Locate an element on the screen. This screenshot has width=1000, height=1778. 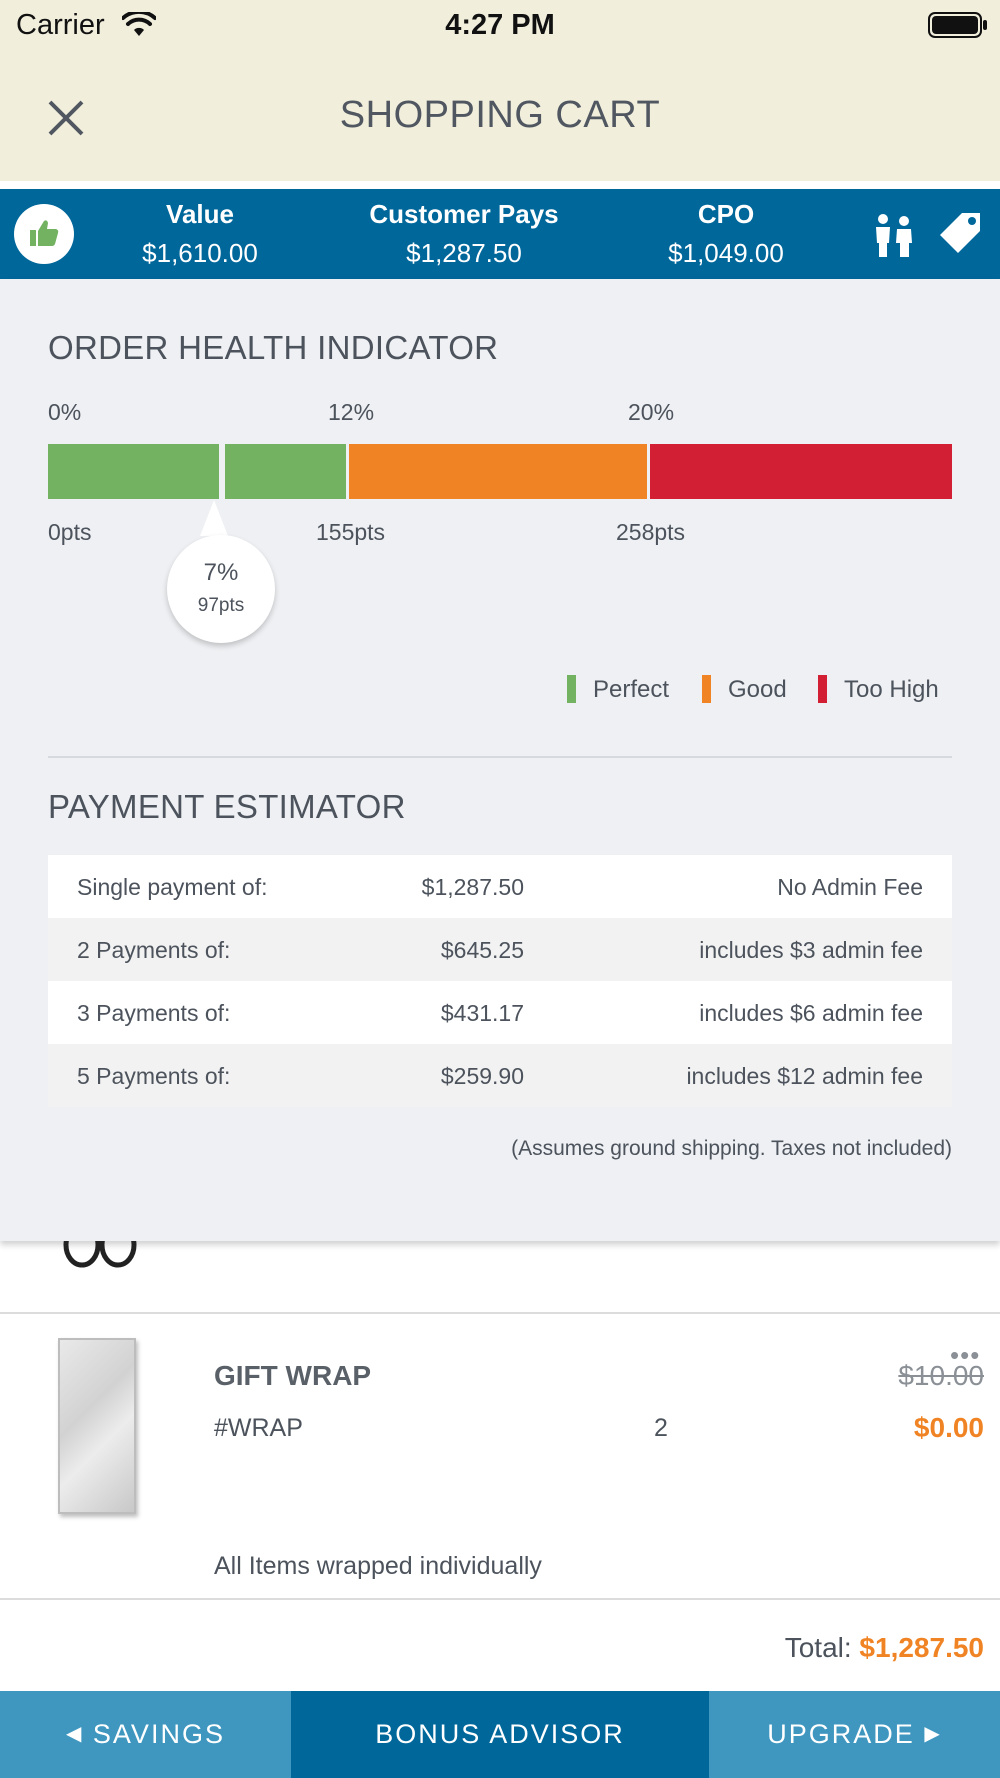
thumbs-up-icon is located at coordinates (44, 234).